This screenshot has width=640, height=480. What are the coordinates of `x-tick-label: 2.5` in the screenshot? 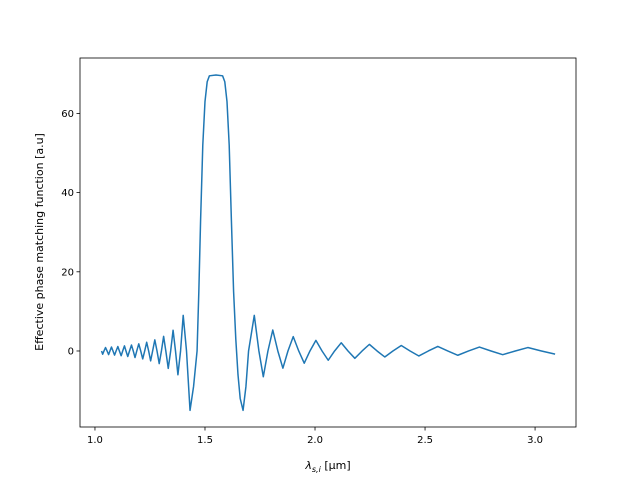 It's located at (425, 440).